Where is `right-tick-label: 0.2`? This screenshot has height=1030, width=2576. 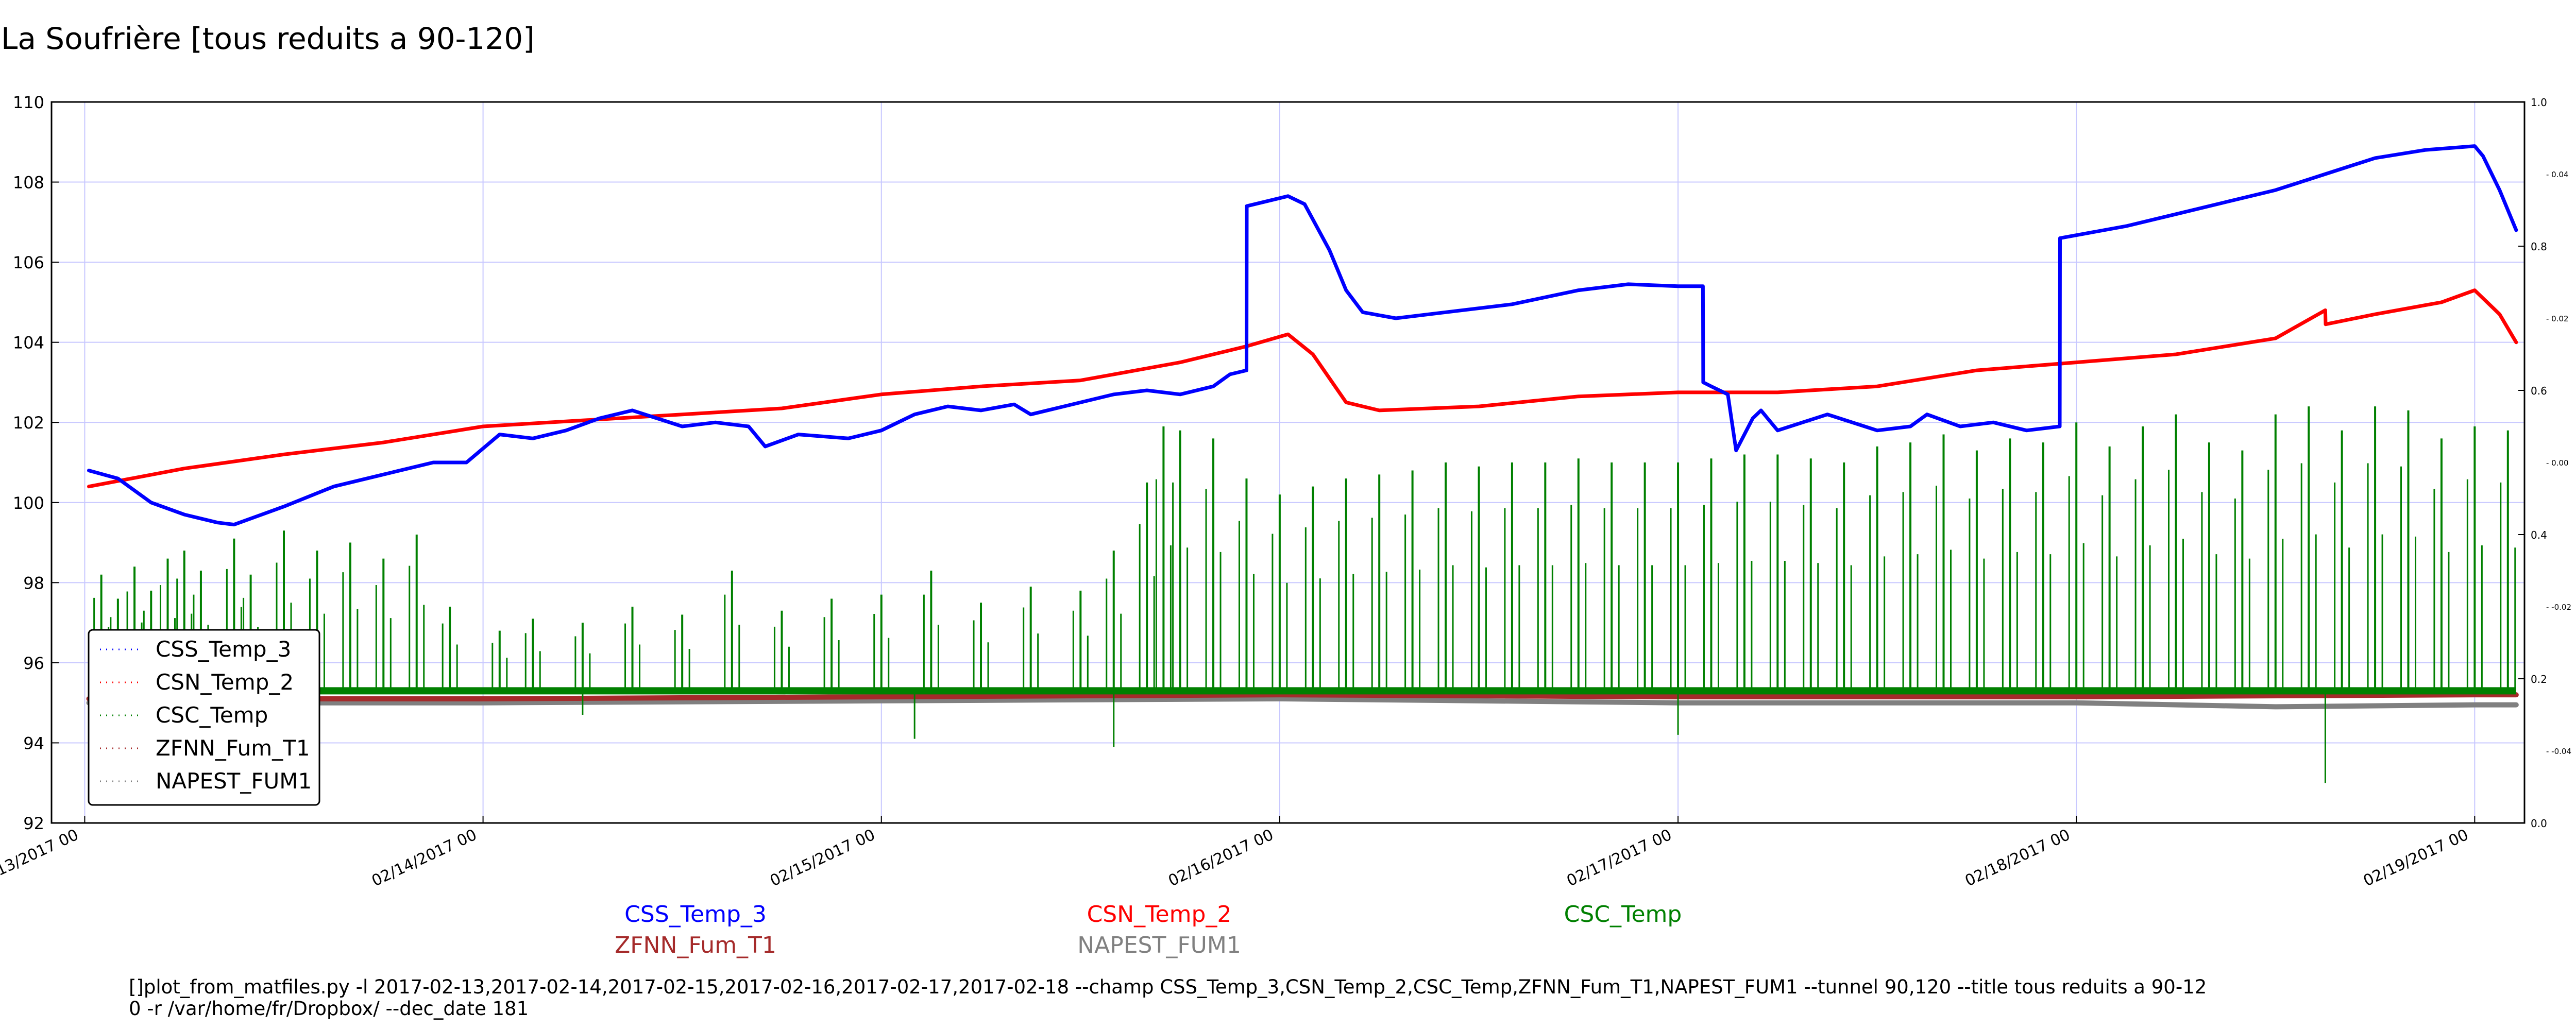
right-tick-label: 0.2 is located at coordinates (2539, 679).